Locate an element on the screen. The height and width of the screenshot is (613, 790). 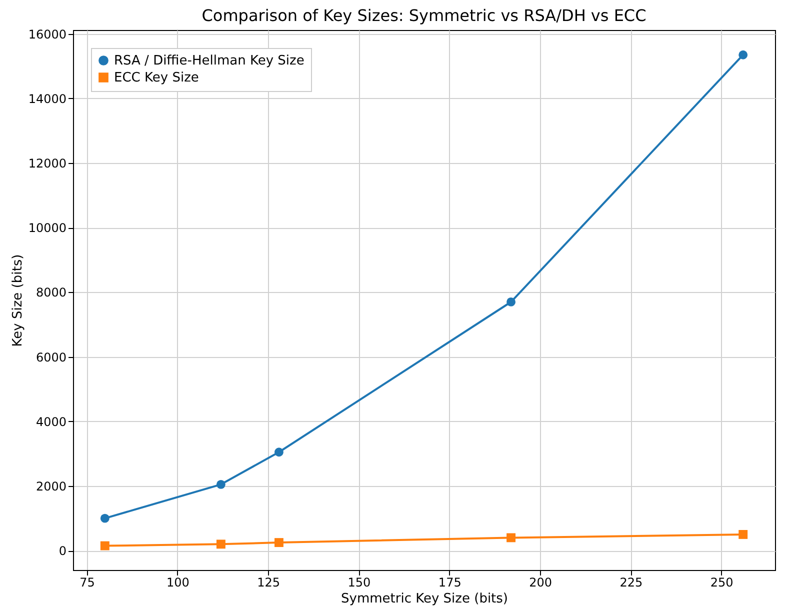
y-tick-label: 8000 is located at coordinates (51, 293).